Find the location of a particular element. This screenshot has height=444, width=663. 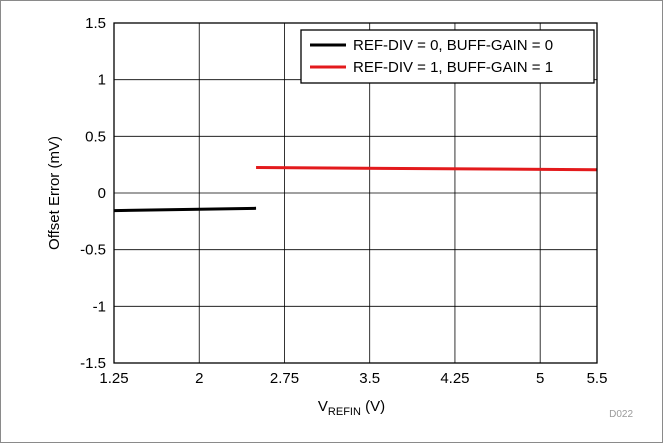

x-tick-label: 2 is located at coordinates (199, 378).